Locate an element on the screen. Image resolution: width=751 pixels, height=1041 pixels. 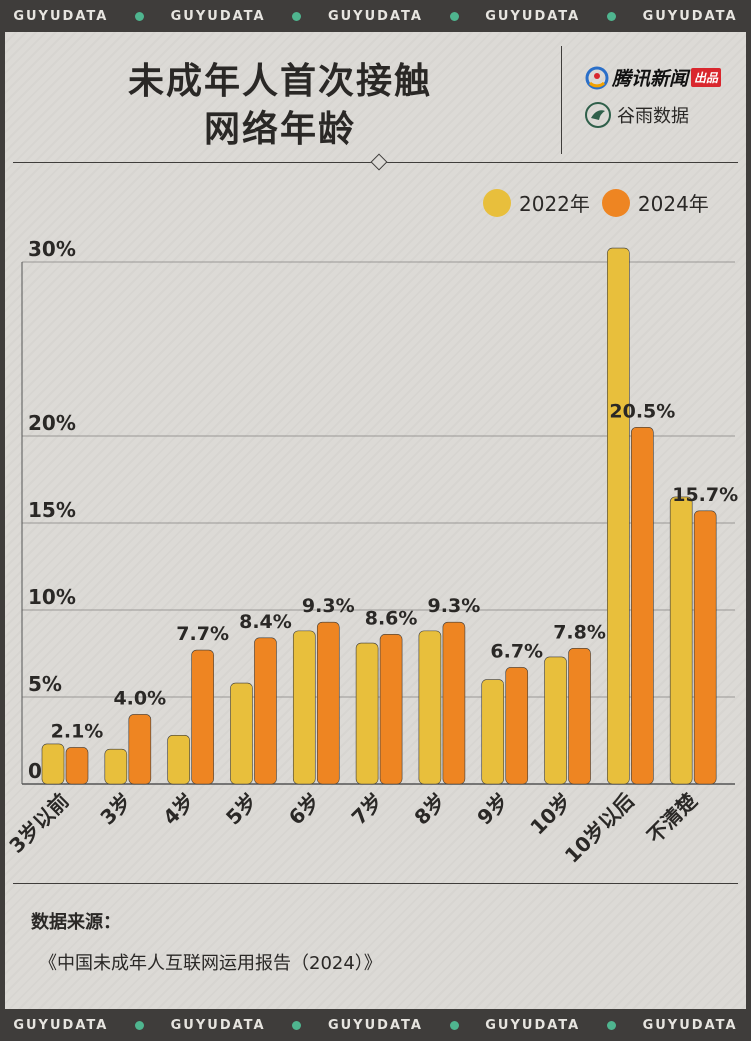
data-label: 7.7% is located at coordinates (202, 634).